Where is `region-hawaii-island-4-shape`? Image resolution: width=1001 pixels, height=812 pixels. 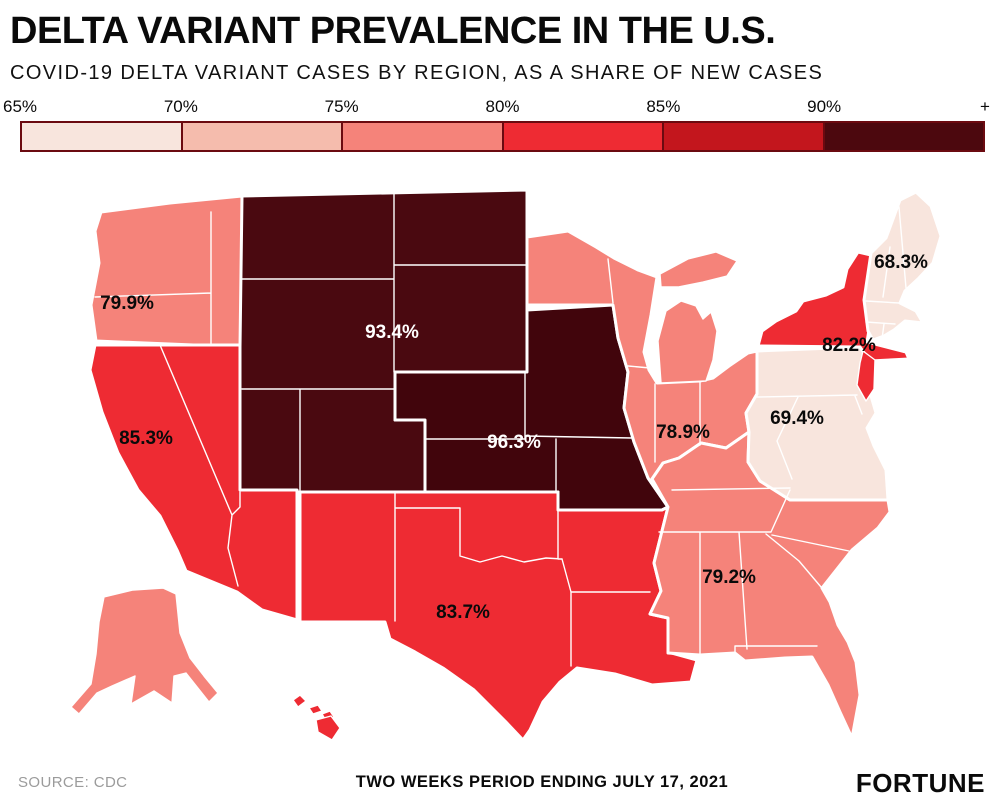
region-hawaii-island-4-shape is located at coordinates (328, 728).